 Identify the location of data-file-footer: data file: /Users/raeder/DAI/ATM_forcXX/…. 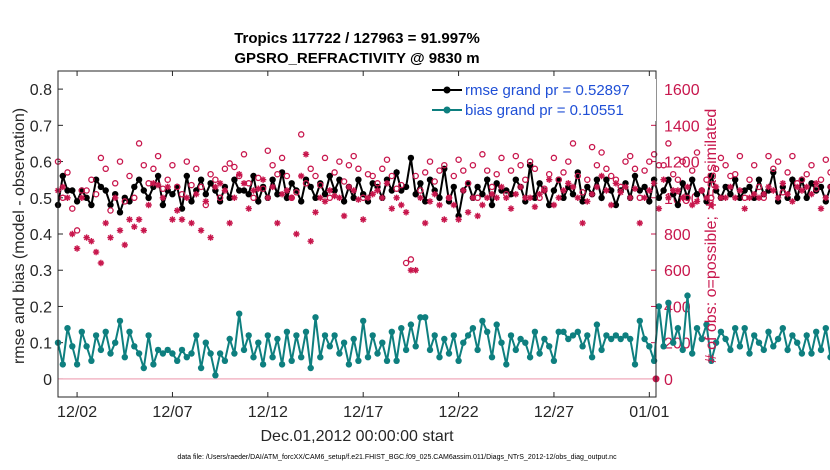
(397, 457).